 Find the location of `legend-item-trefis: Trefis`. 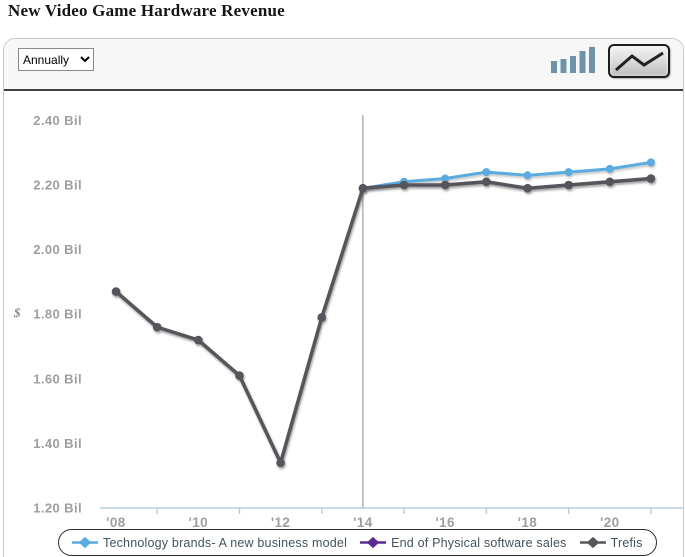

legend-item-trefis: Trefis is located at coordinates (611, 542).